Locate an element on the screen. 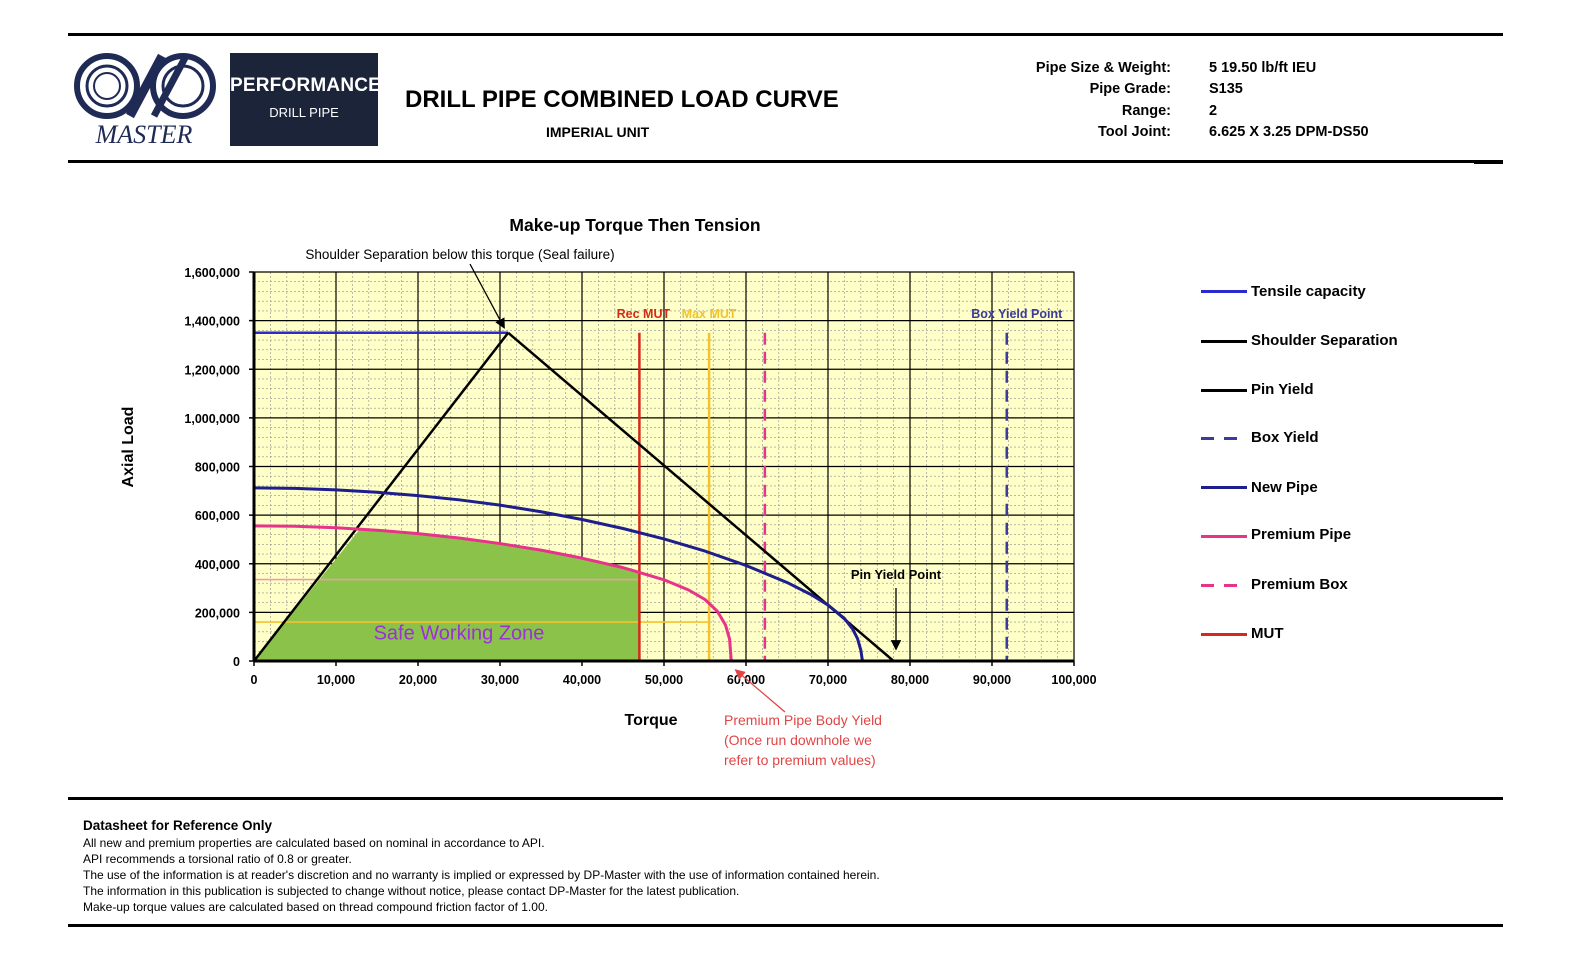  spec-label: Pipe Size & Weight: is located at coordinates (1103, 68).